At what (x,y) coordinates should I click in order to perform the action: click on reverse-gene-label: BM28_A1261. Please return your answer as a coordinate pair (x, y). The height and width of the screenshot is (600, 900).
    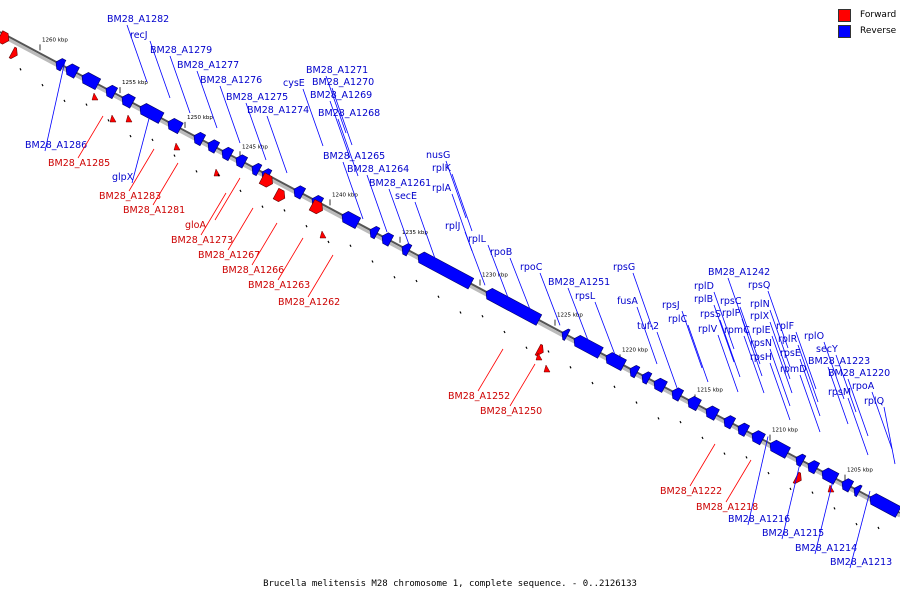
    Looking at the image, I should click on (400, 183).